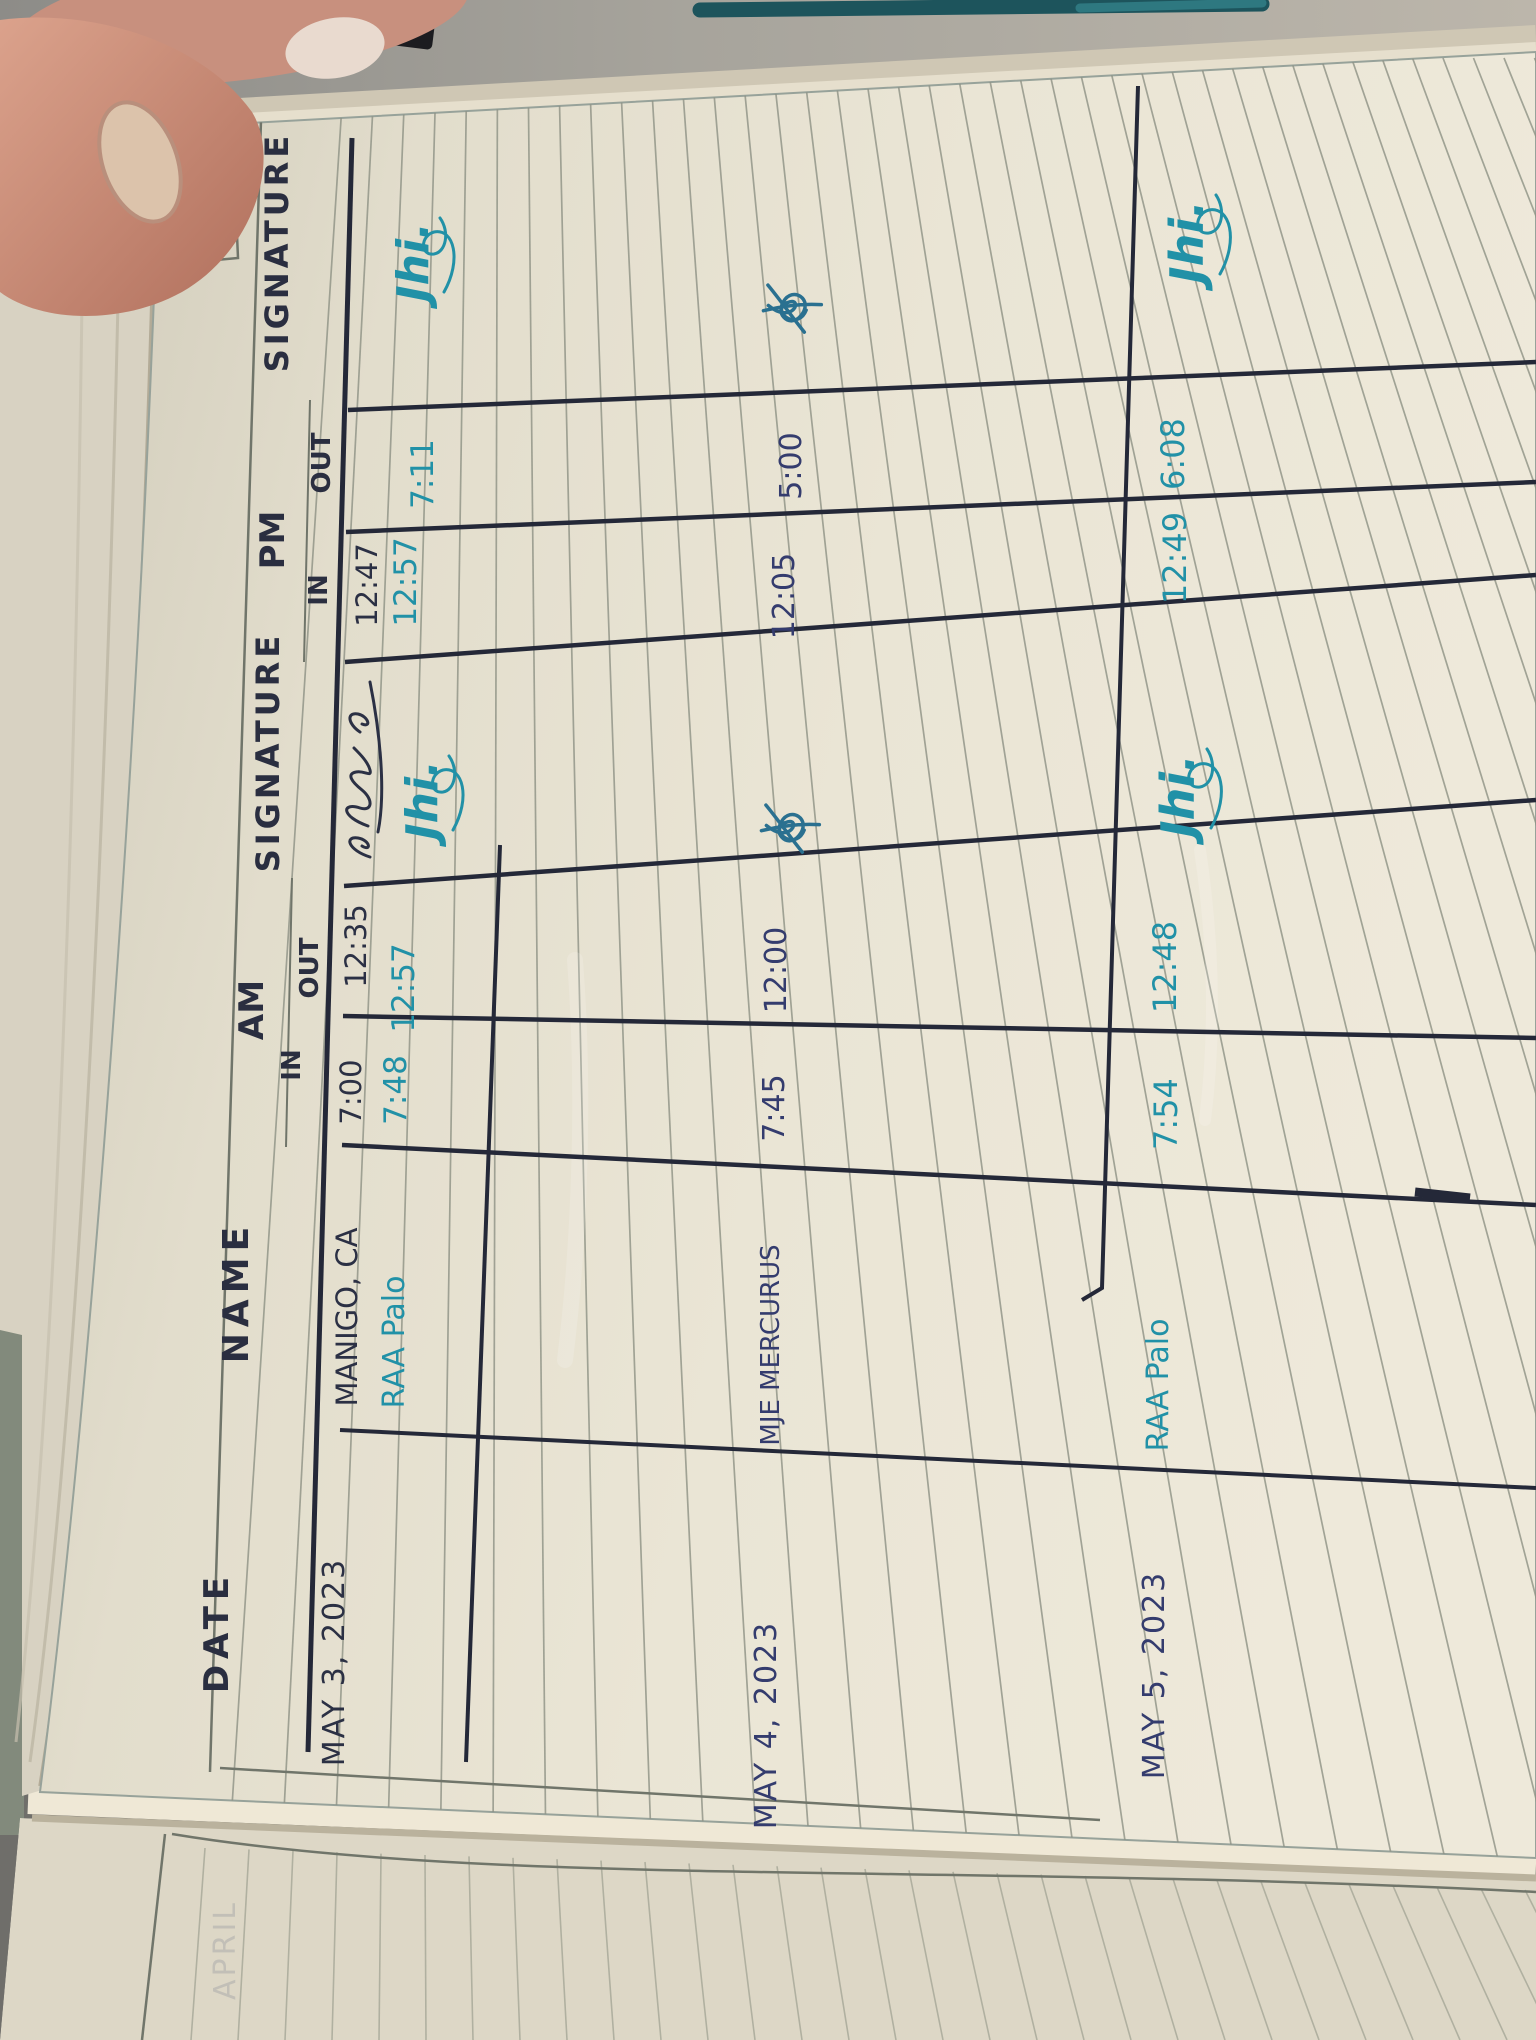 The image size is (1536, 2040). I want to click on name-cell: MJE MERCURUS, so click(771, 1344).